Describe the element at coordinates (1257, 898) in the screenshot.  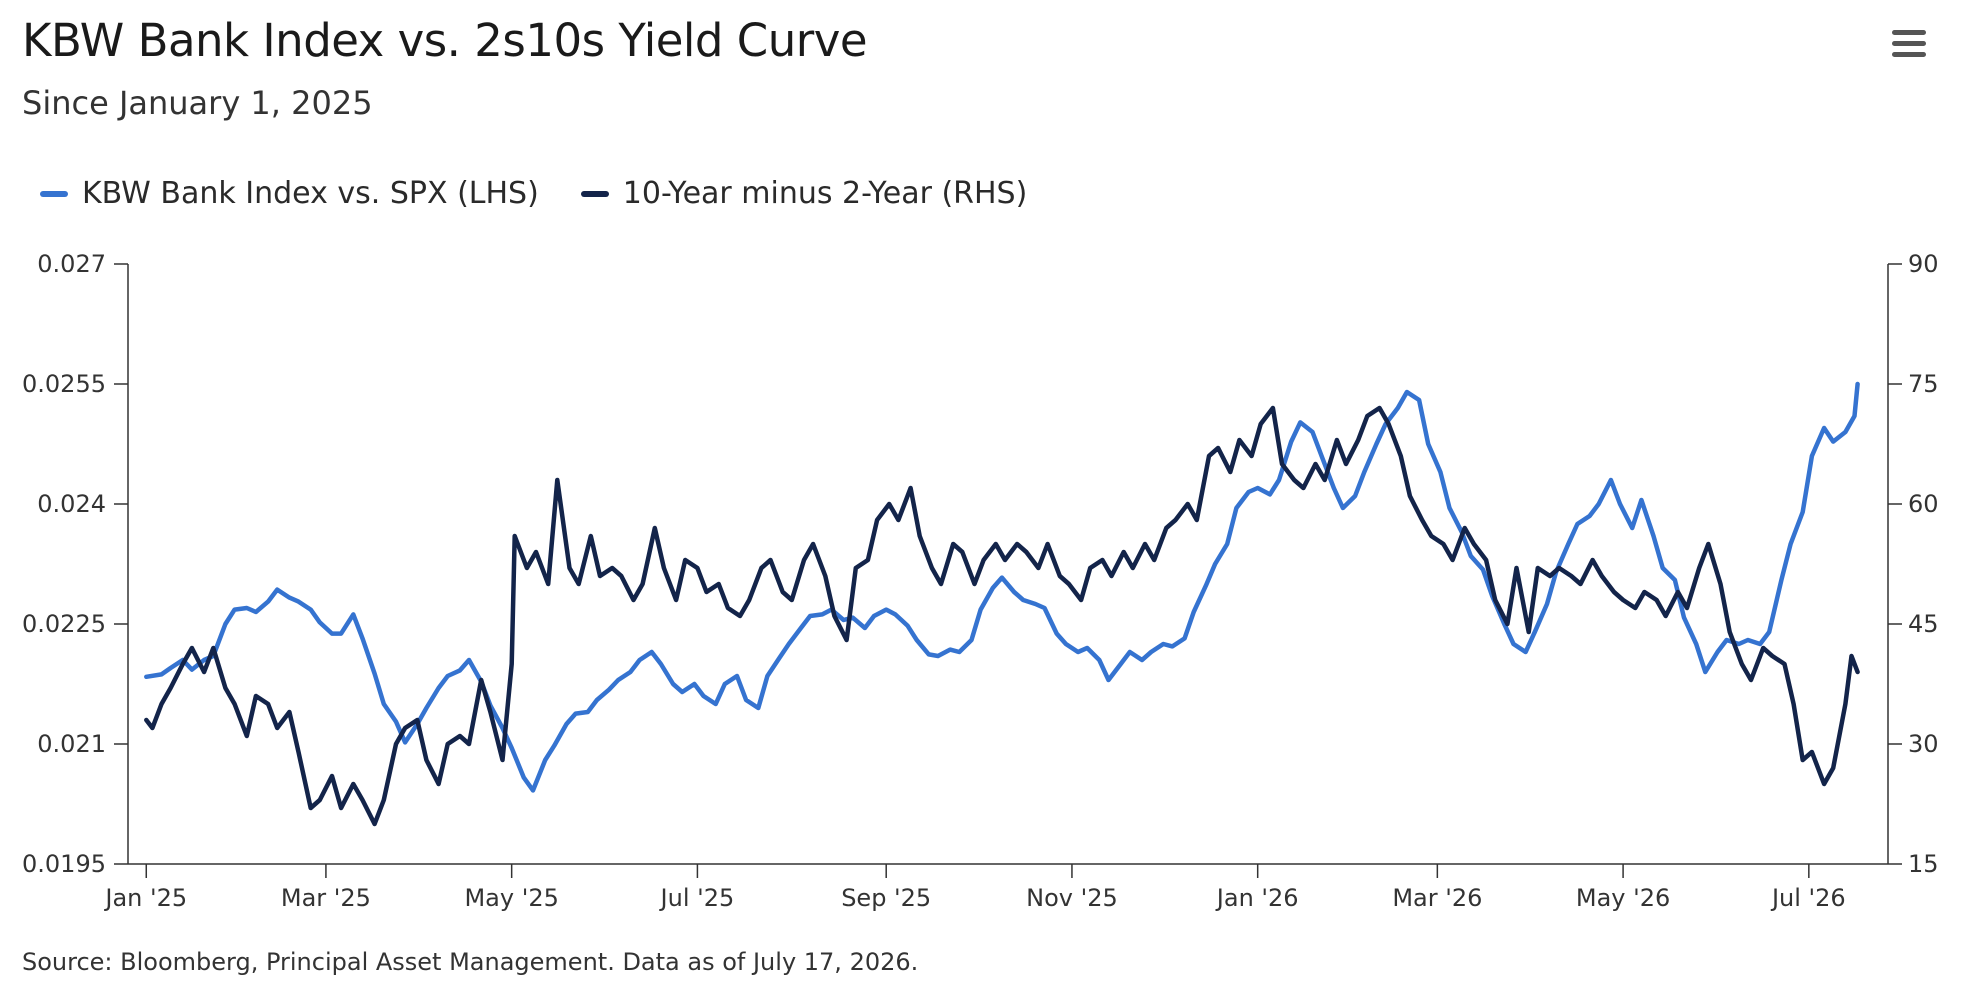
I see `x-tick-label: Jan '26` at that location.